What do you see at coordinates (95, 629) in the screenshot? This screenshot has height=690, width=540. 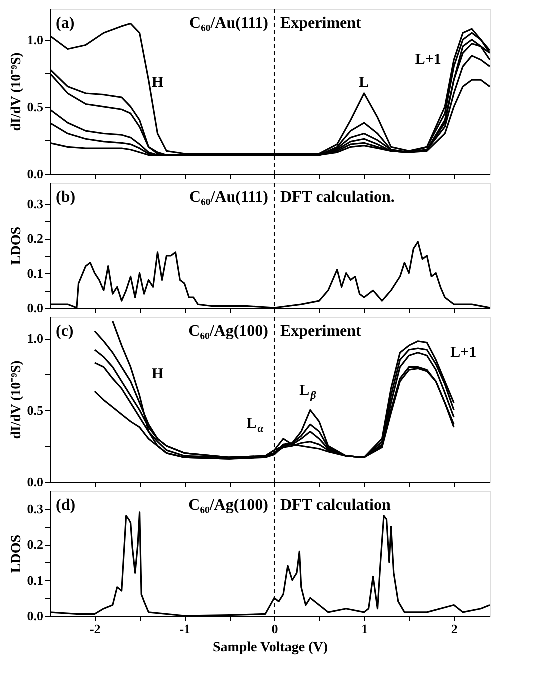 I see `x-tick-label: -2` at bounding box center [95, 629].